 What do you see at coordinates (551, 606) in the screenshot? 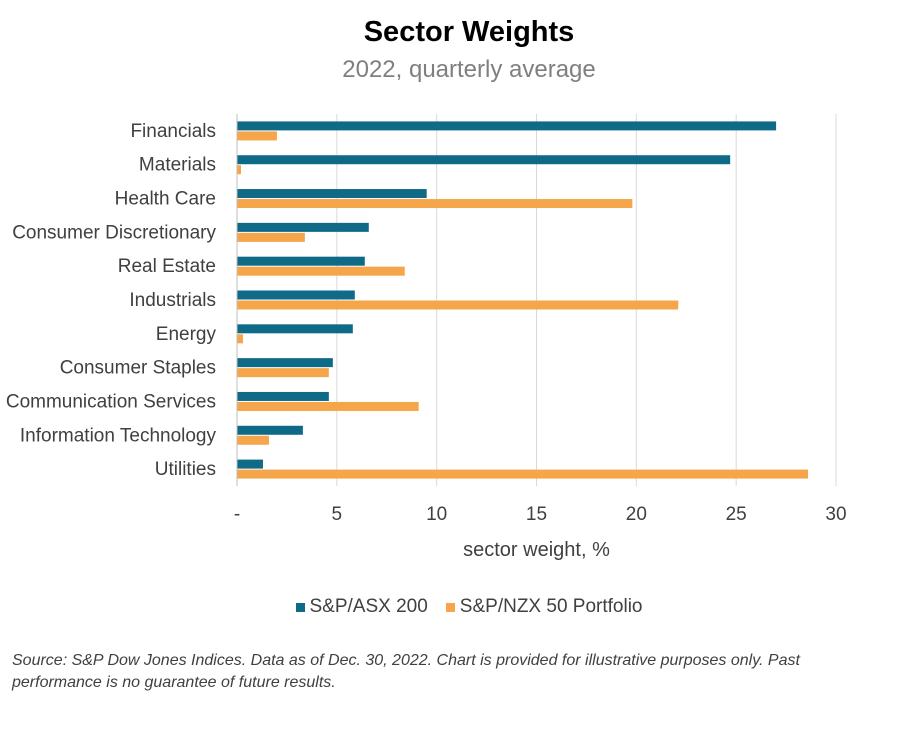
I see `legend-label-nzx50: S&P/NZX 50 Portfolio` at bounding box center [551, 606].